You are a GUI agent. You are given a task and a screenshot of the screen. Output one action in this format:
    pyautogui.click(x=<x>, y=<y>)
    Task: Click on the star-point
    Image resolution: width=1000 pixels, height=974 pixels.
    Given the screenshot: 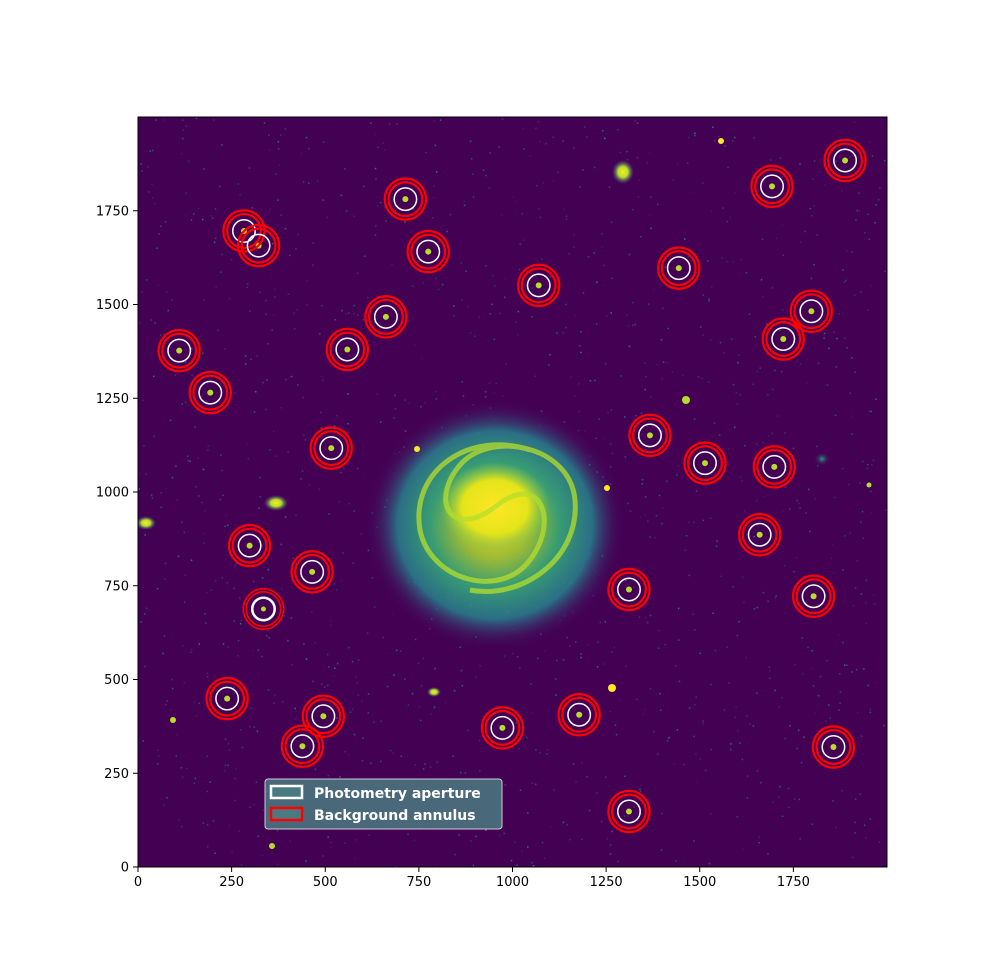 What is the action you would take?
    pyautogui.click(x=704, y=463)
    